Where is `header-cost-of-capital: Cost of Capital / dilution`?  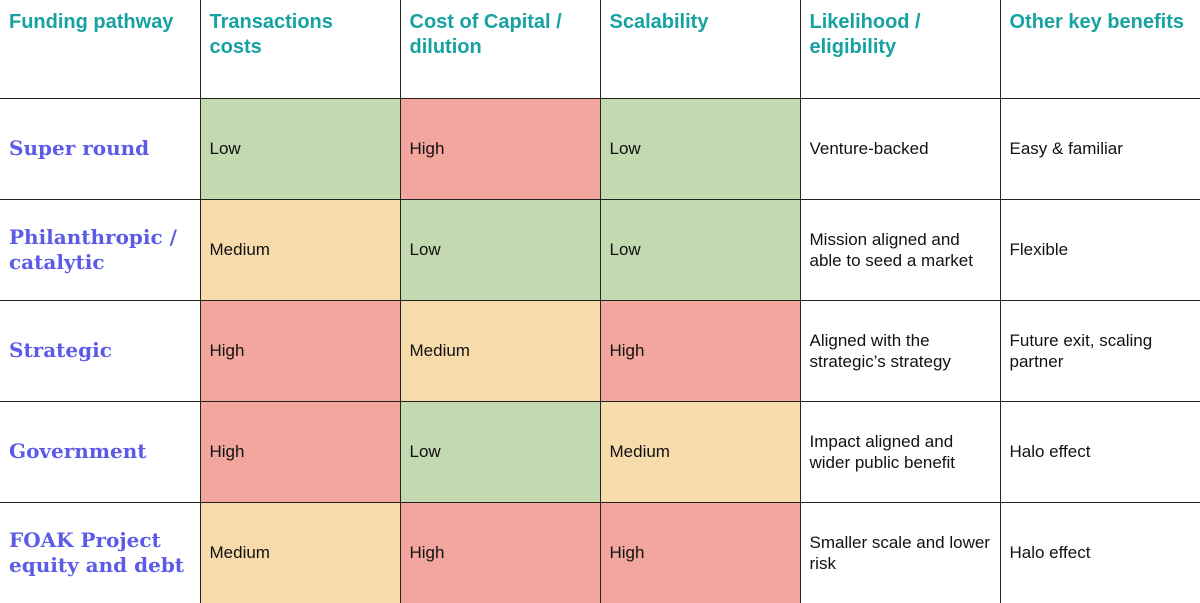
header-cost-of-capital: Cost of Capital / dilution is located at coordinates (499, 49).